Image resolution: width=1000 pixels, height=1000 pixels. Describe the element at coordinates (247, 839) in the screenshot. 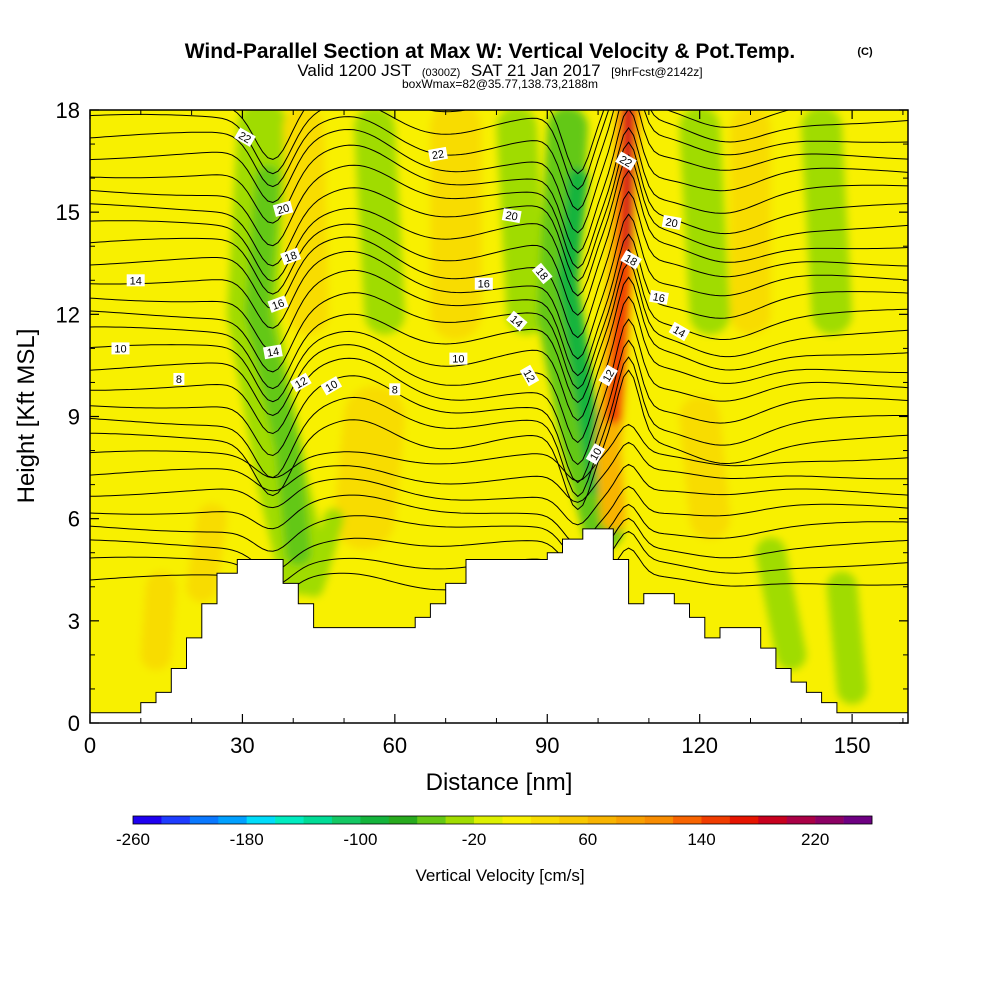

I see `colorbar-tick-label: -180` at that location.